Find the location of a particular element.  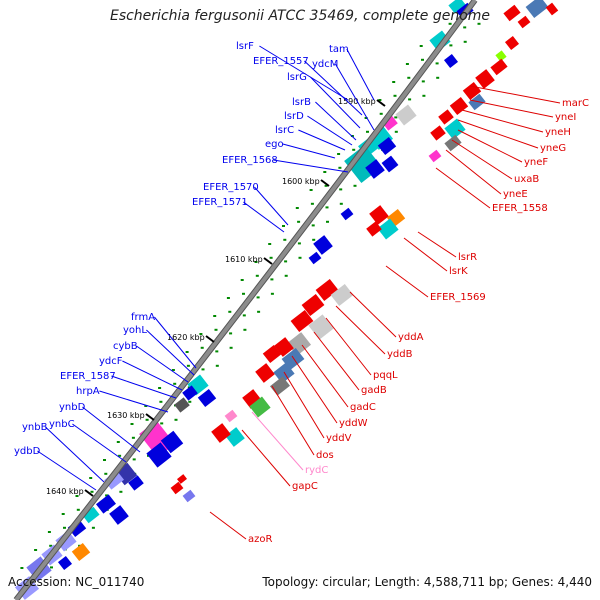

gene-label-right: lsrK is located at coordinates (458, 271).